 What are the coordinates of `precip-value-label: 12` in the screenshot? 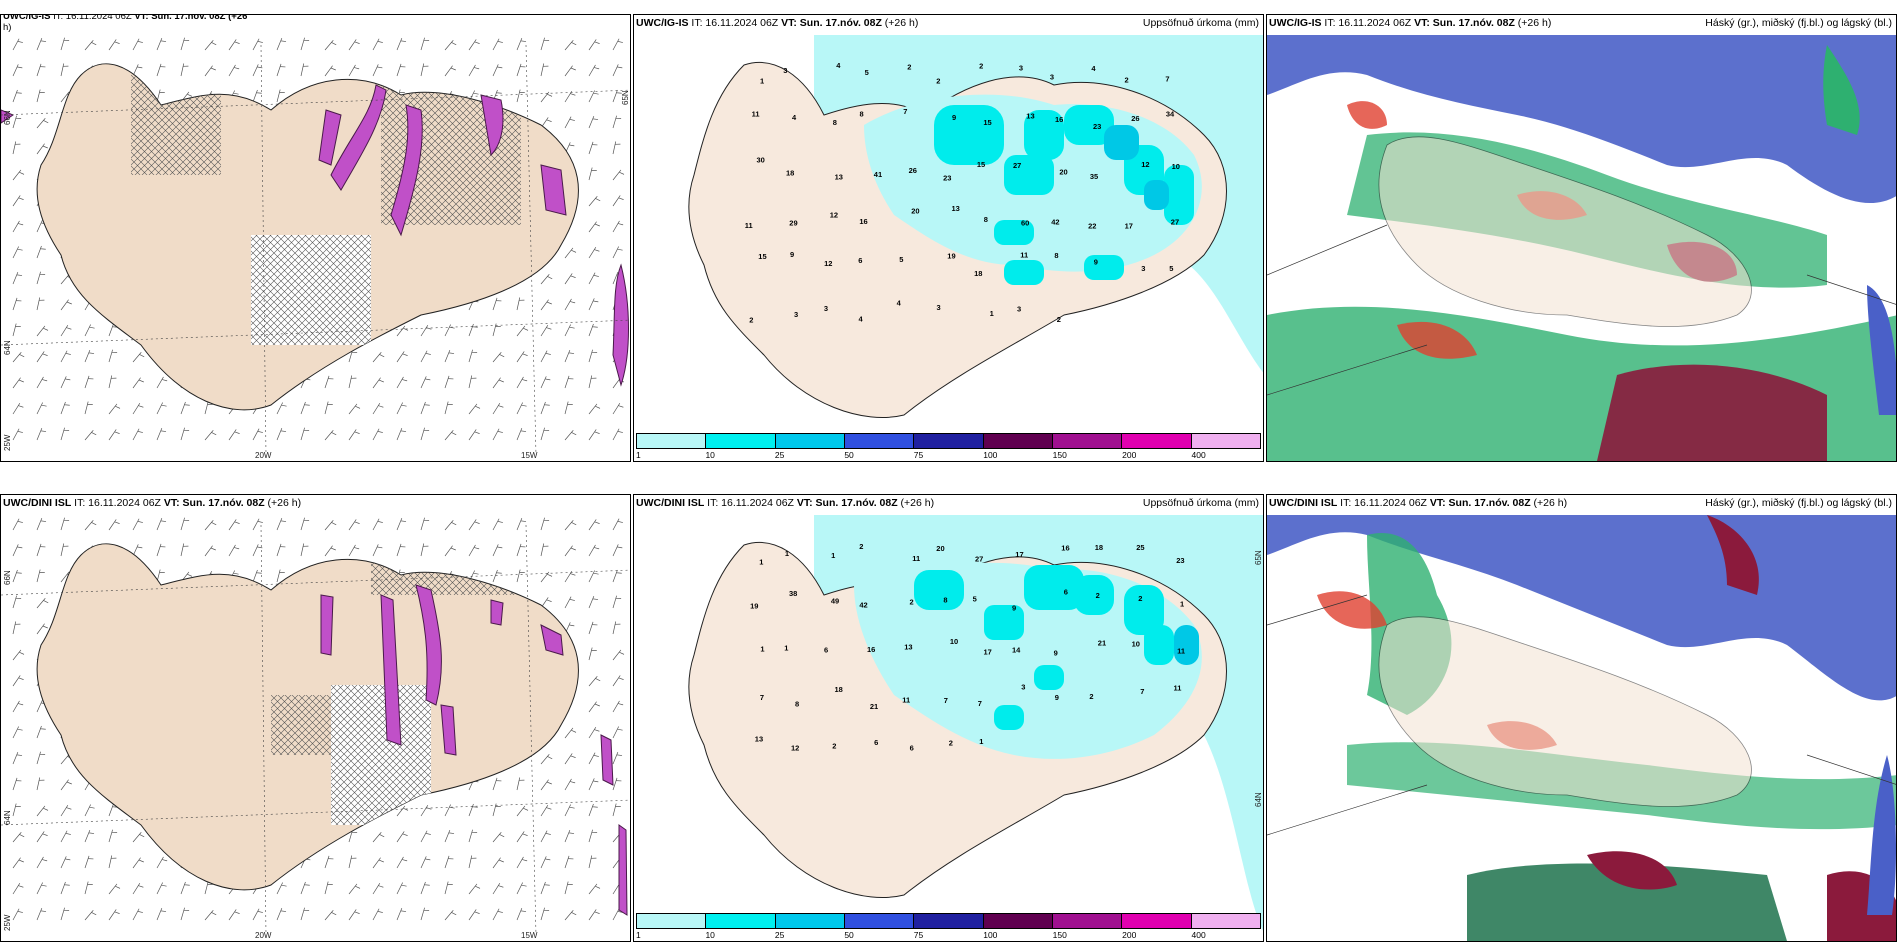 It's located at (795, 748).